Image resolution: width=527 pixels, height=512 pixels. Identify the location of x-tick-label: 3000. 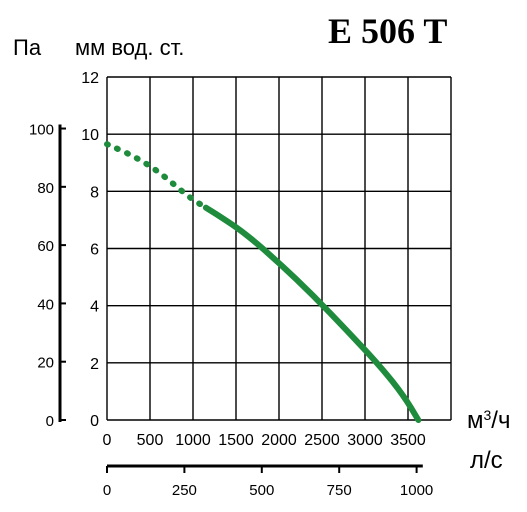
(365, 440).